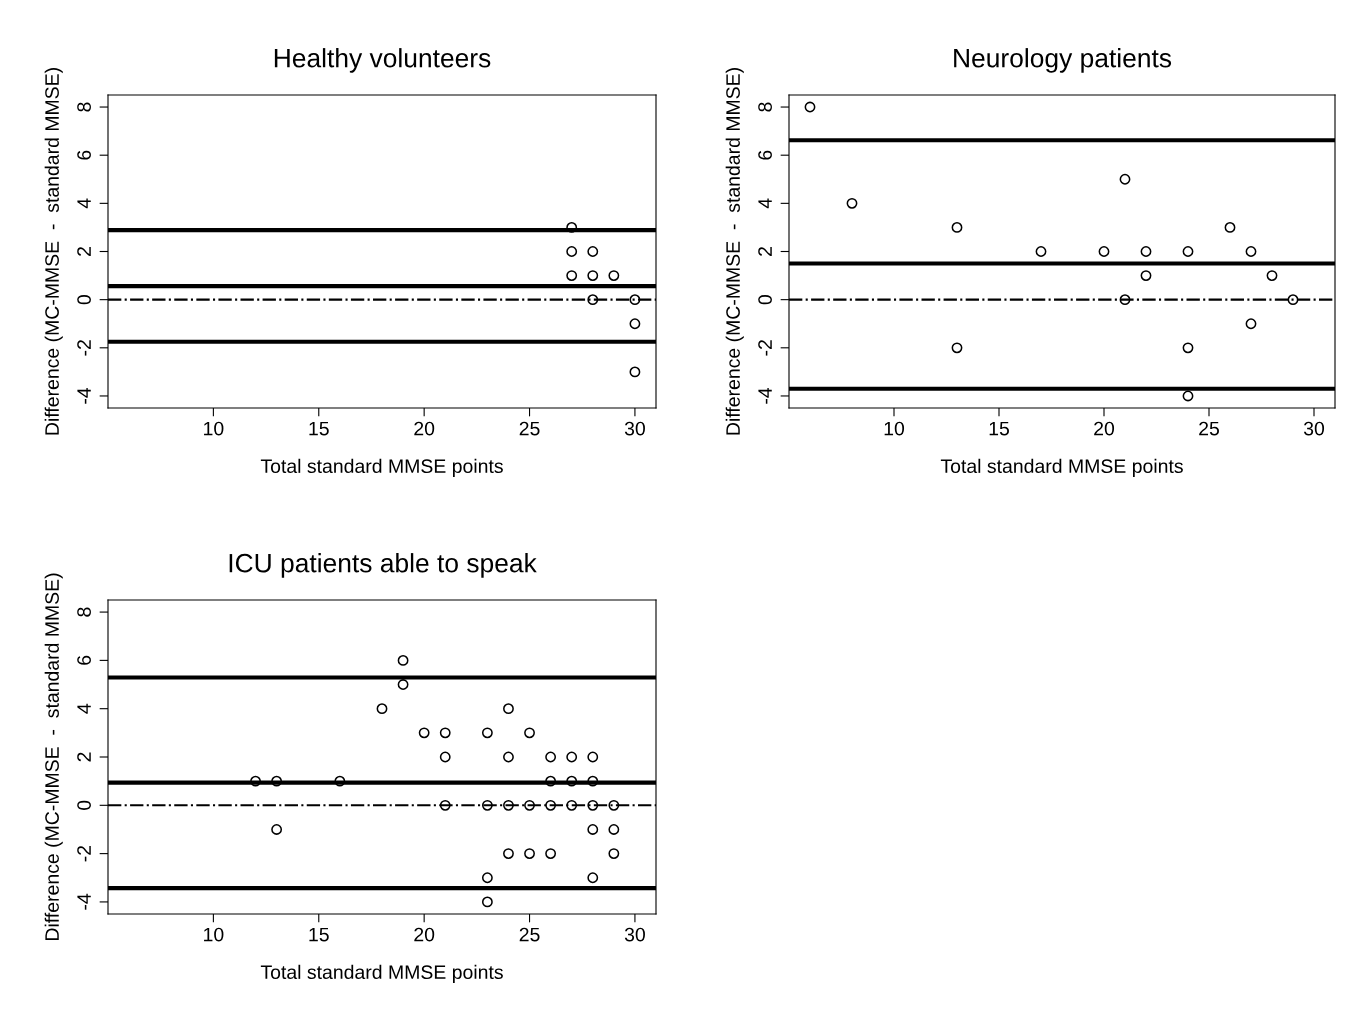 This screenshot has width=1345, height=1015. What do you see at coordinates (383, 565) in the screenshot?
I see `chart-title: ICU patients able to speak` at bounding box center [383, 565].